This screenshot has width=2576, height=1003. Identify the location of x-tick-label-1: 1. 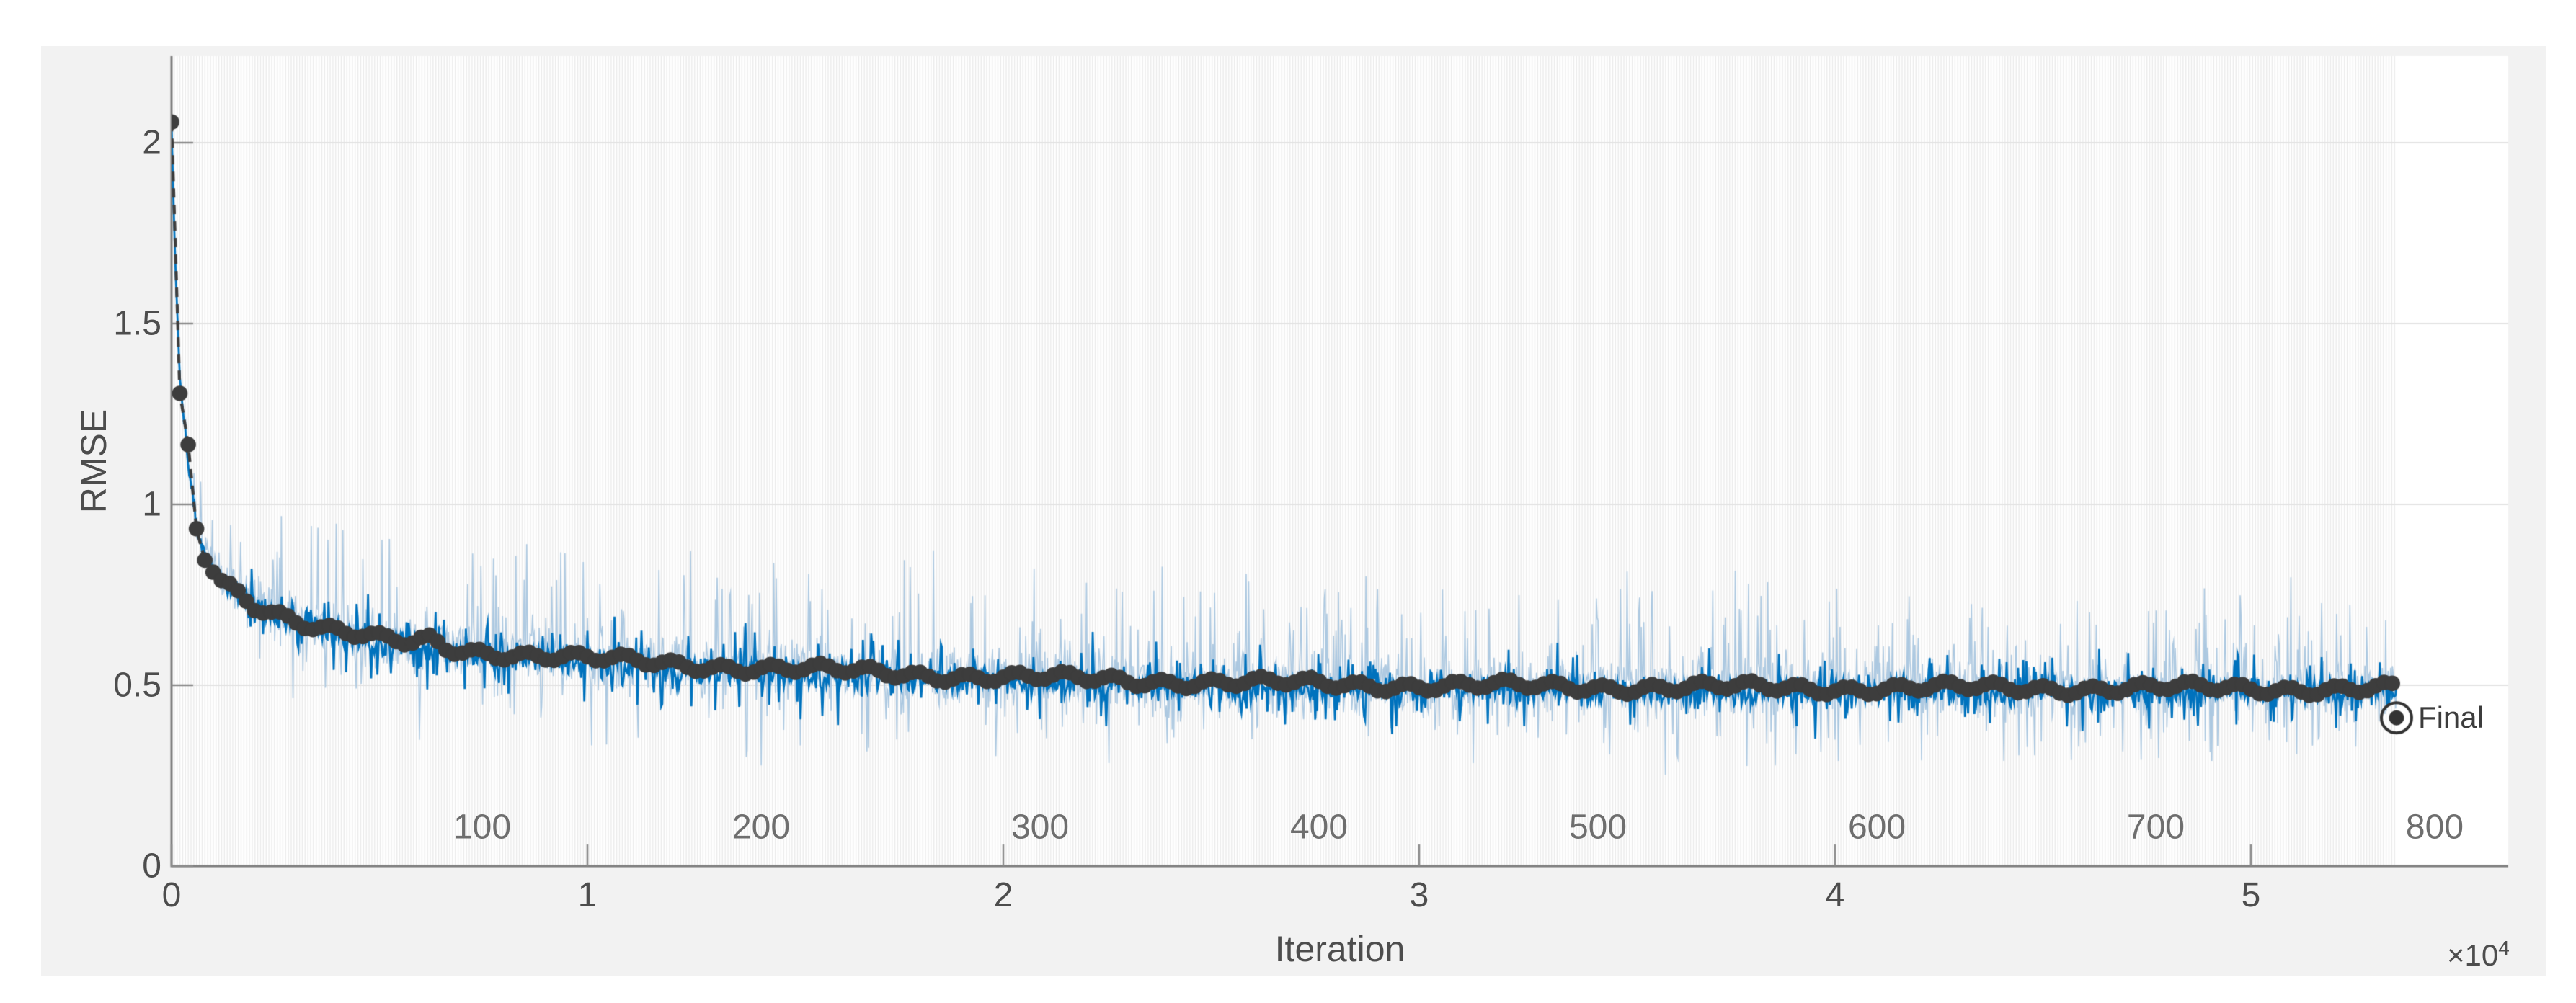
(587, 895).